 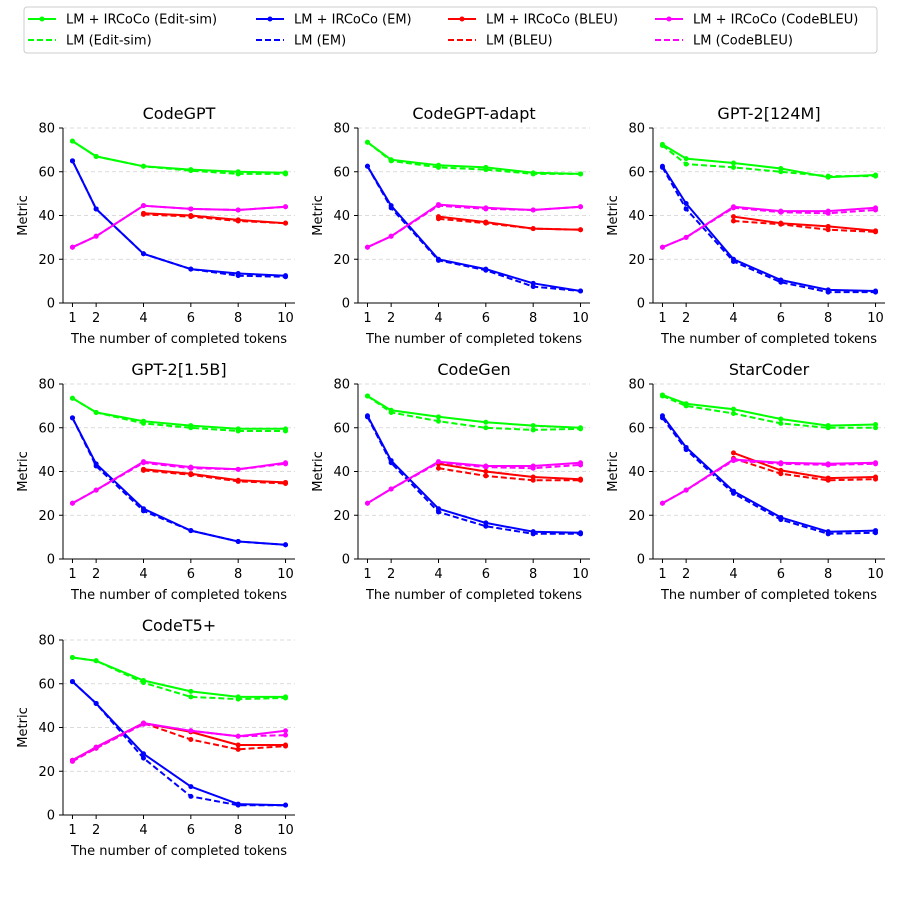 I want to click on y-tick-label: 20, so click(x=46, y=516).